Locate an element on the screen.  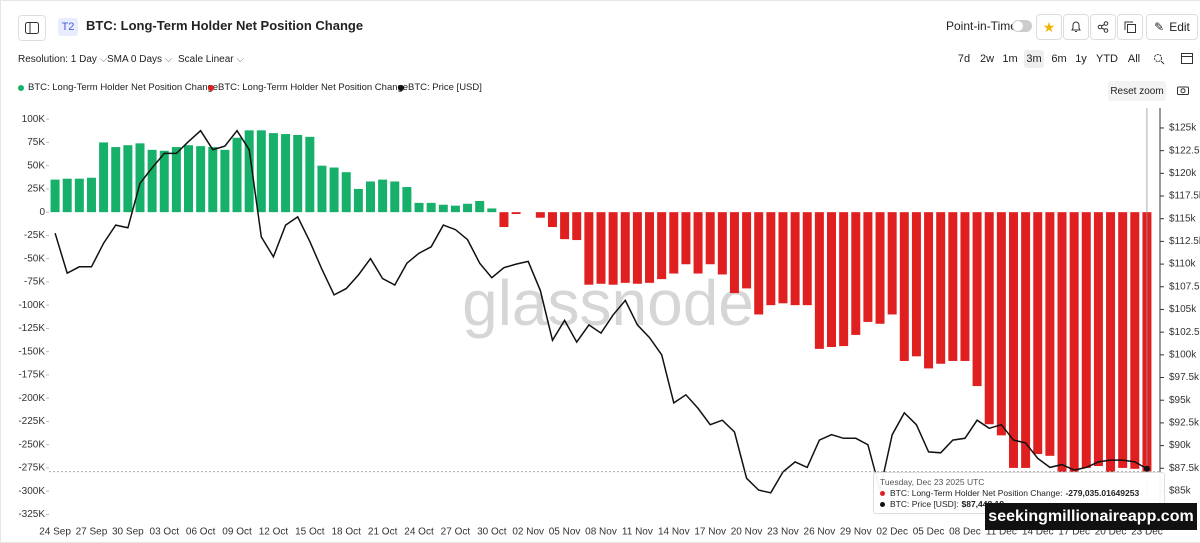
y-tick-label: 100K is located at coordinates (34, 119).